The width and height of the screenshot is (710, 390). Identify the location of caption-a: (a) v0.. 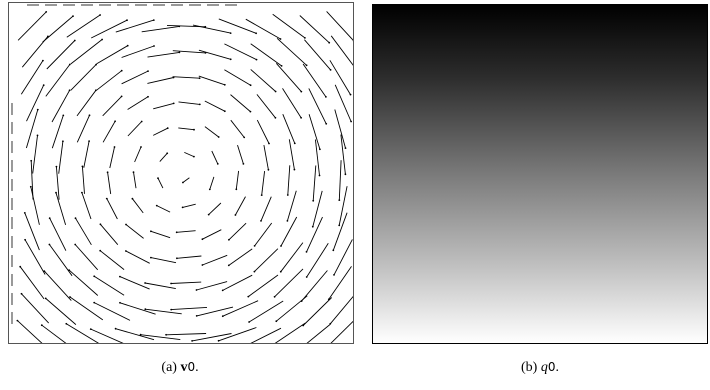
(179, 368).